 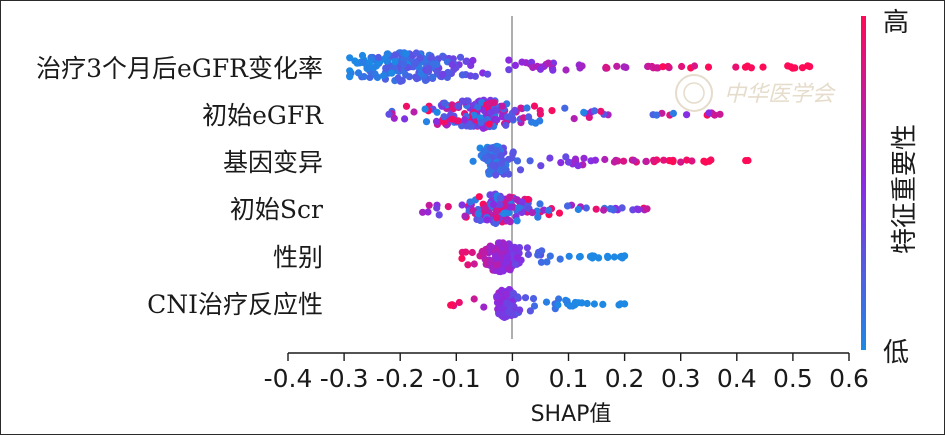 I want to click on colorbar-low-label: 低, so click(x=896, y=353).